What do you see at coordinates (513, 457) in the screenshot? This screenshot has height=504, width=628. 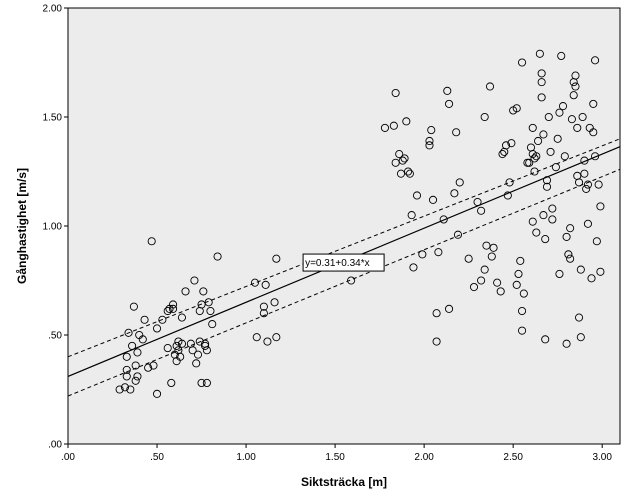 I see `x-tick-label: 2.50` at bounding box center [513, 457].